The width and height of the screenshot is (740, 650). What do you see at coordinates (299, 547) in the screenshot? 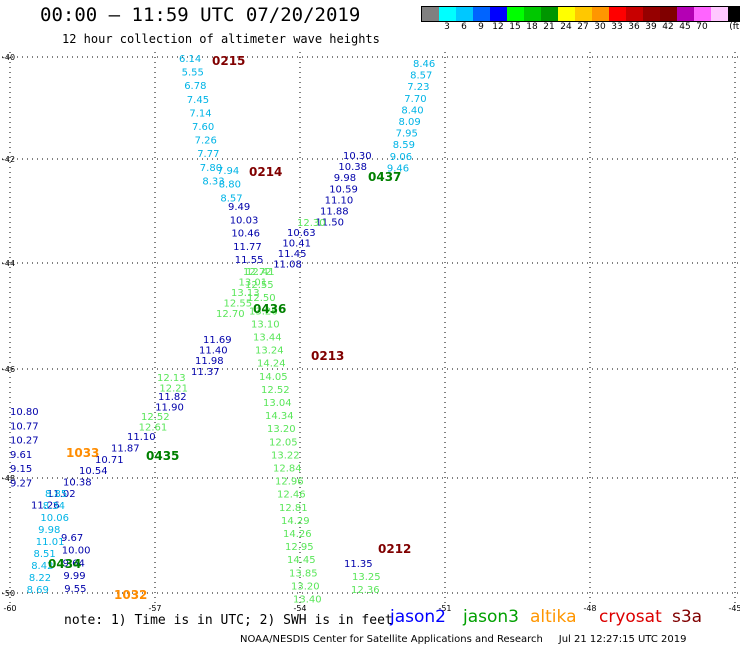
I see `wave-height-value: 12.95` at bounding box center [299, 547].